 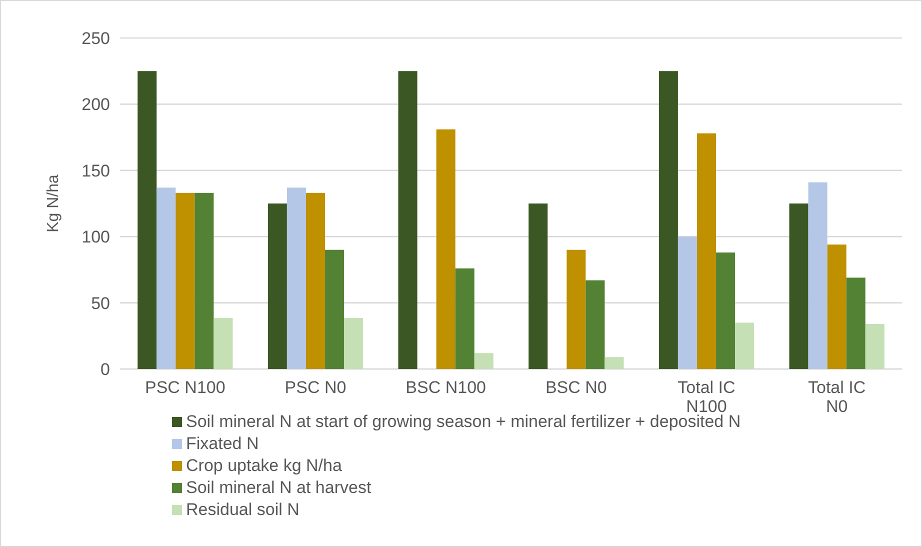 What do you see at coordinates (185, 387) in the screenshot?
I see `x-tick-label: PSC N100` at bounding box center [185, 387].